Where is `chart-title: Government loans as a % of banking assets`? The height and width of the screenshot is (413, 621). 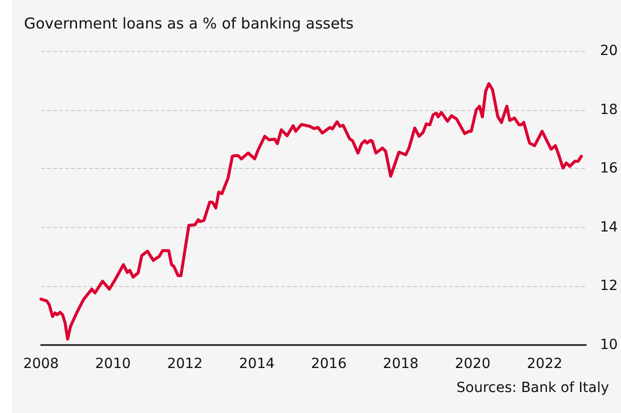 chart-title: Government loans as a % of banking assets is located at coordinates (189, 23).